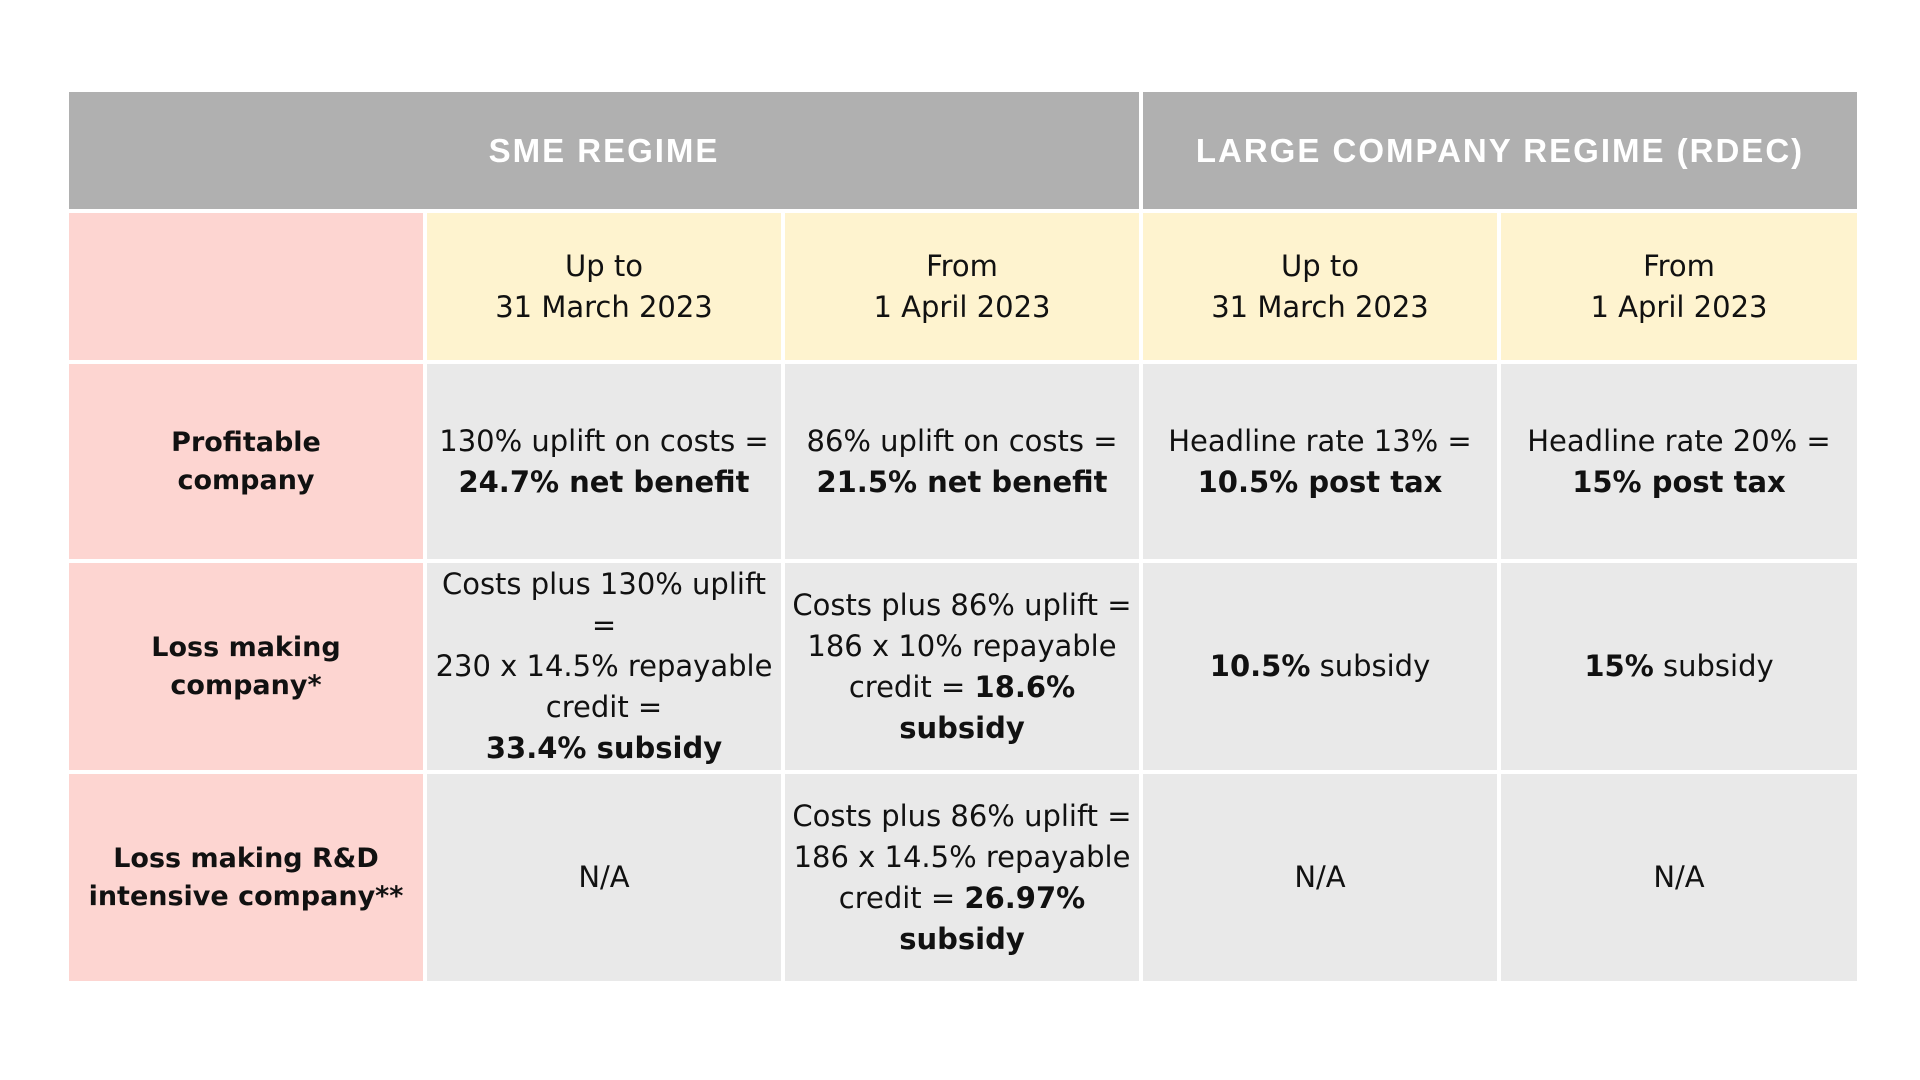 Image resolution: width=1920 pixels, height=1080 pixels. What do you see at coordinates (246, 666) in the screenshot?
I see `row-label-loss-making: Loss making company*` at bounding box center [246, 666].